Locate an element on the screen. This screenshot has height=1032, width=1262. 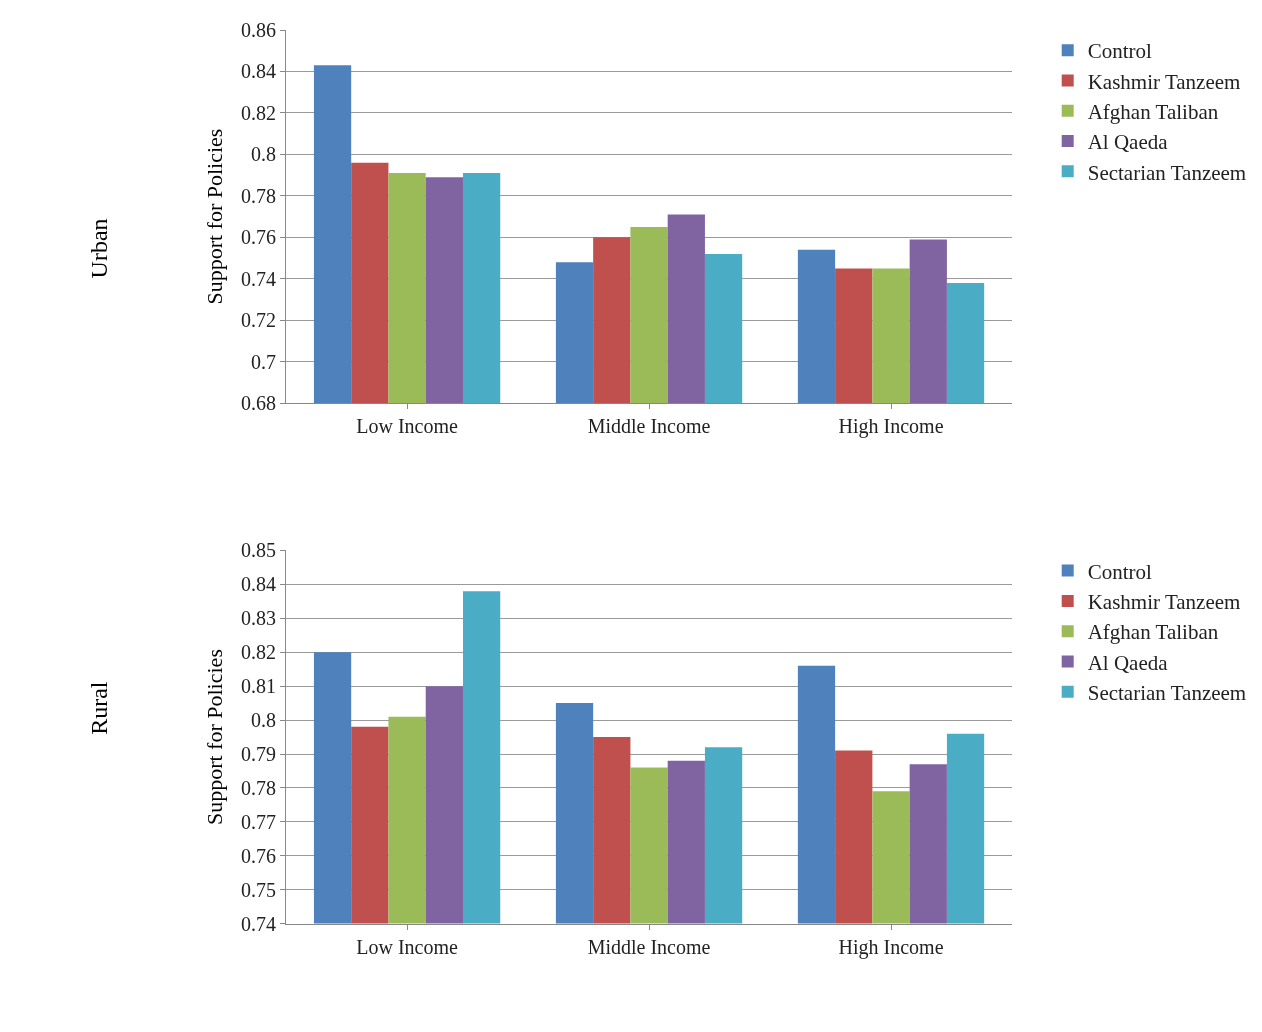
y-tick-label: 0.68 is located at coordinates (259, 403).